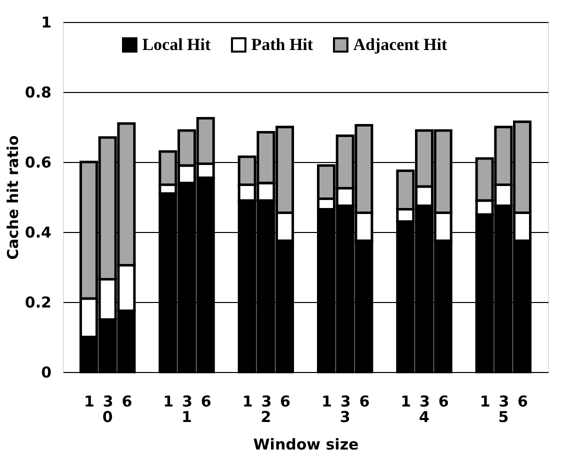 The image size is (587, 468). I want to click on y-tick-label: 0.8, so click(38, 93).